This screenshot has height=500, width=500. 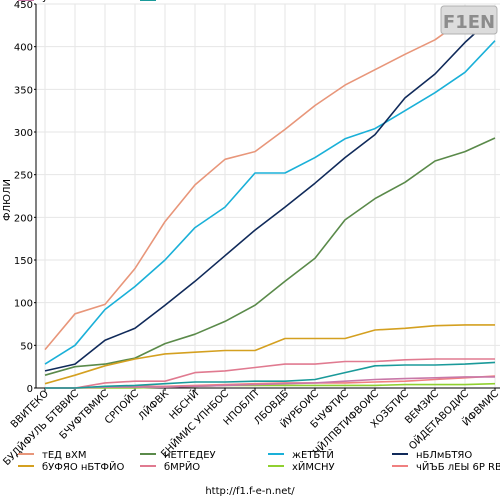 I want to click on x-tick-label: ЛЙФВК, so click(x=153, y=405).